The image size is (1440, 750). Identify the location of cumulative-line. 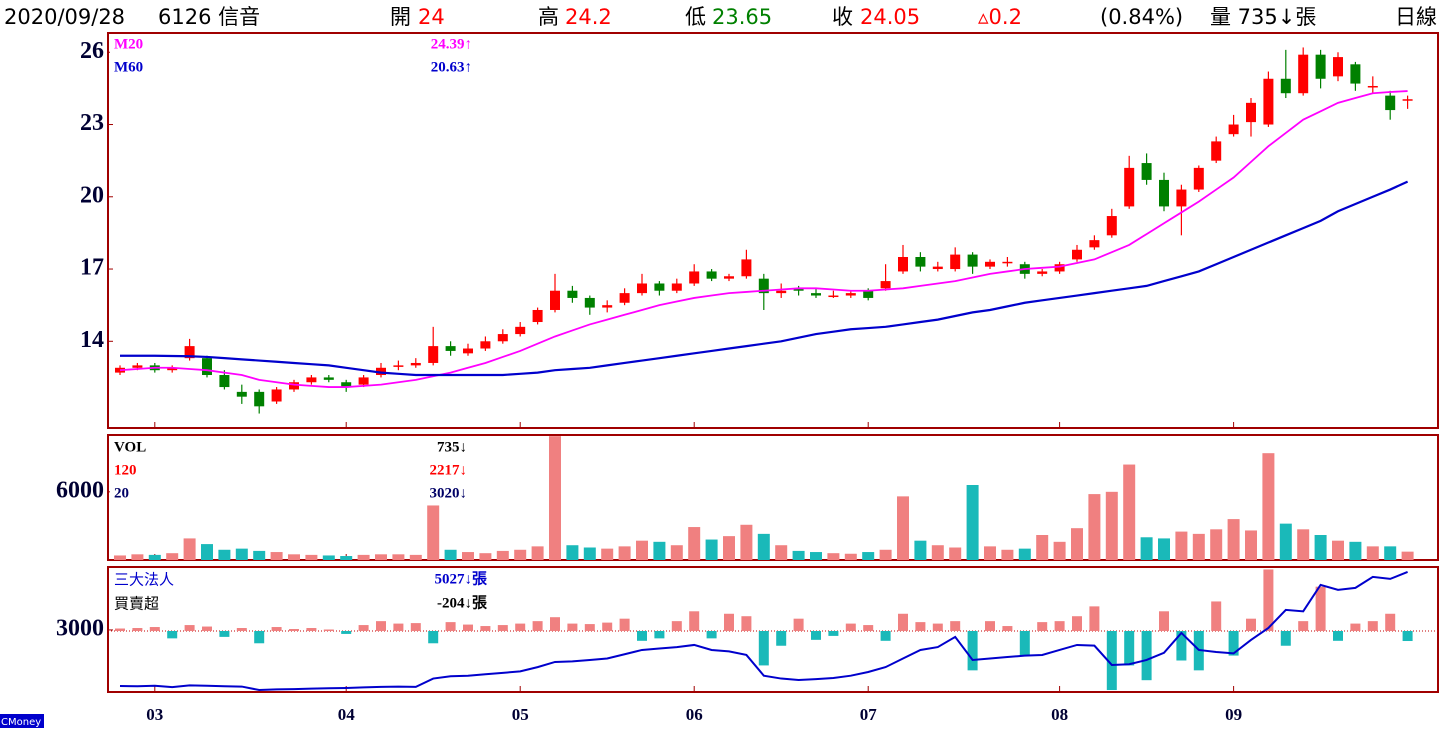
(763, 631).